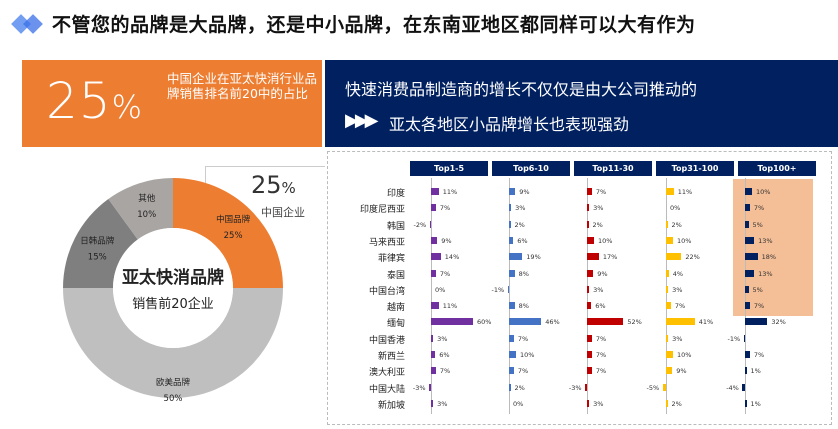  I want to click on row-label: 印度尼西亚, so click(382, 210).